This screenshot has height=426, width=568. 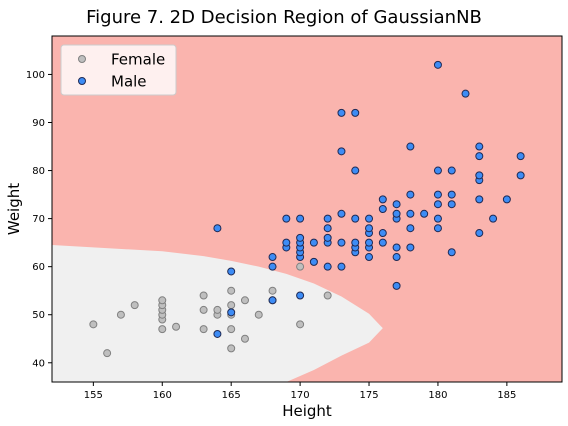 I want to click on y-tick-label: 70, so click(x=38, y=219).